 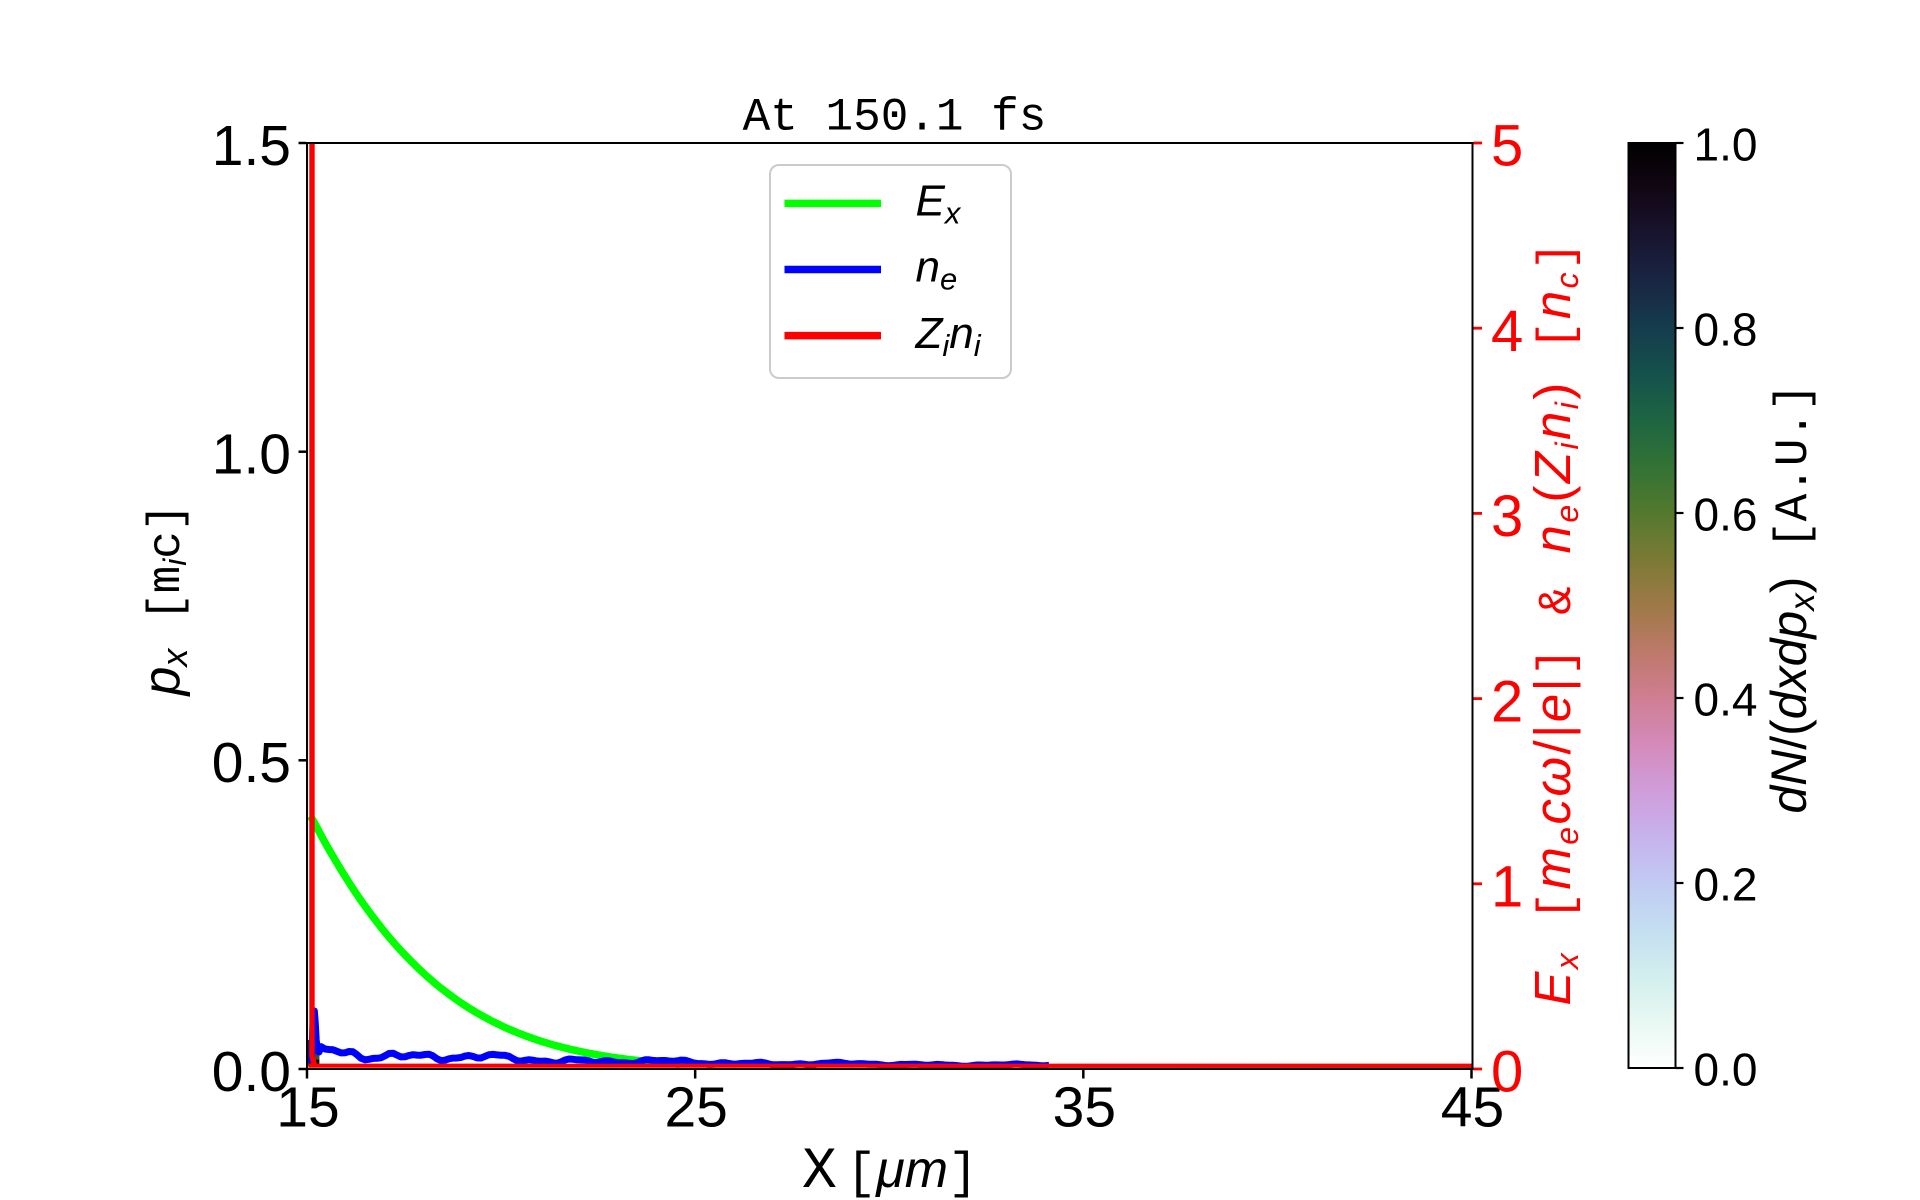 I want to click on svg-text: dN/(dxdpx​) [A.U.], so click(x=1791, y=598).